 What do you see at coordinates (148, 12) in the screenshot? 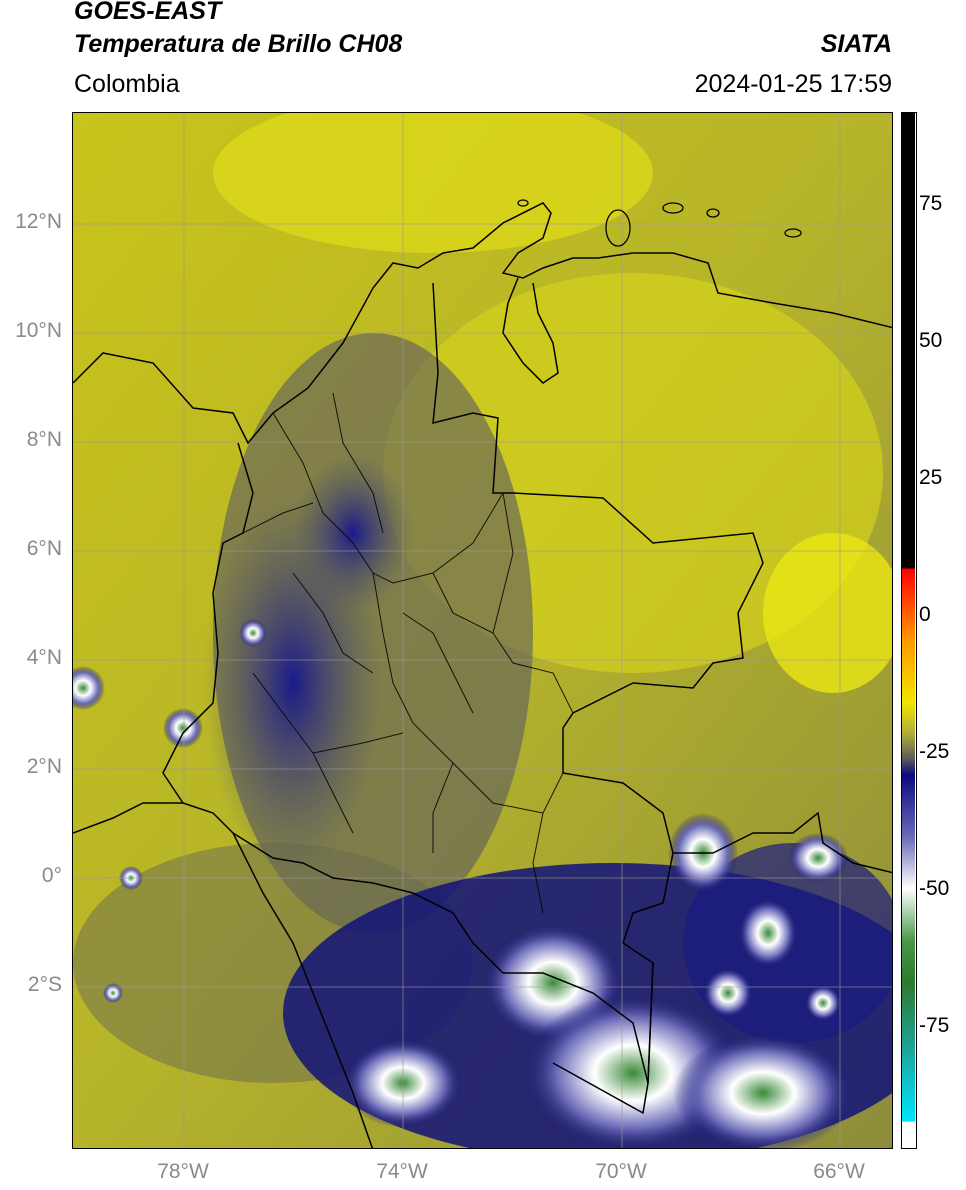
I see `title-line-1: GOES-EAST` at bounding box center [148, 12].